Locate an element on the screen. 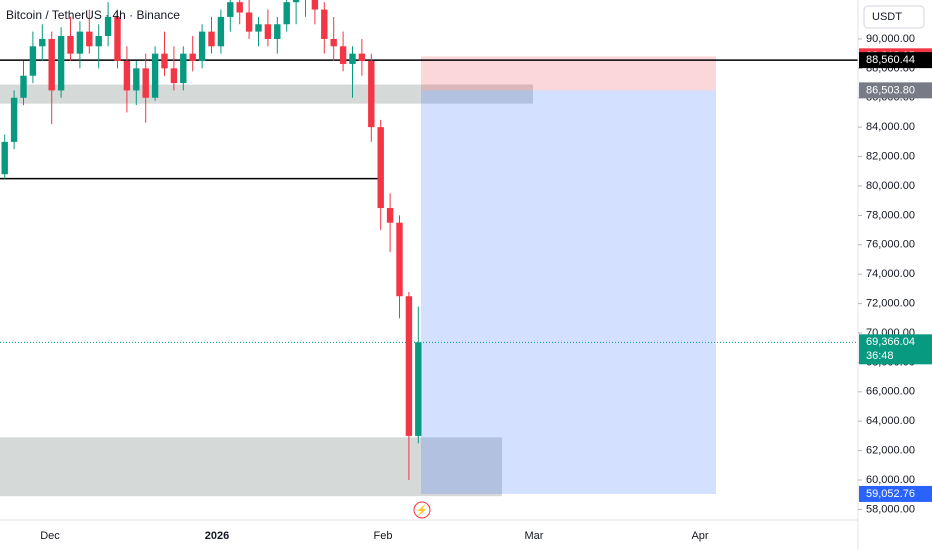 This screenshot has width=932, height=550. event-icon-glyph: ⚡ is located at coordinates (422, 510).